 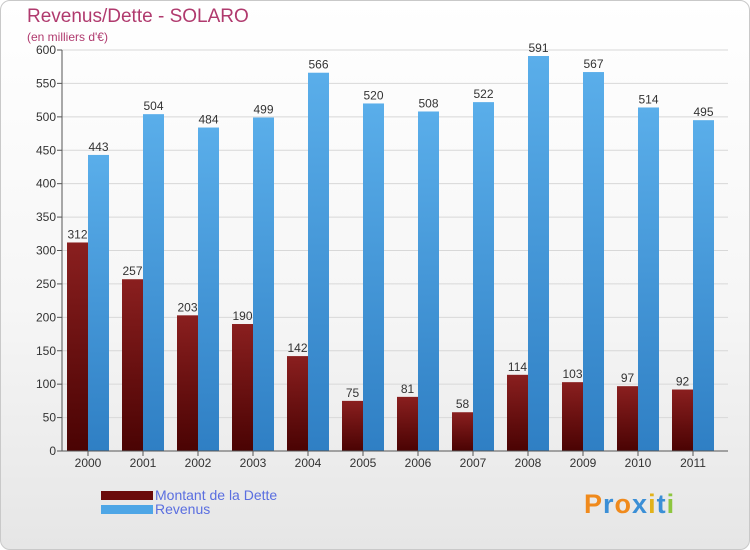 What do you see at coordinates (46, 117) in the screenshot?
I see `y-tick-label: 500` at bounding box center [46, 117].